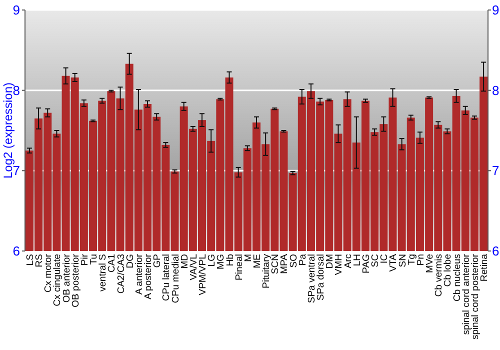  Describe the element at coordinates (130, 261) in the screenshot. I see `x-tick-label: DG` at that location.